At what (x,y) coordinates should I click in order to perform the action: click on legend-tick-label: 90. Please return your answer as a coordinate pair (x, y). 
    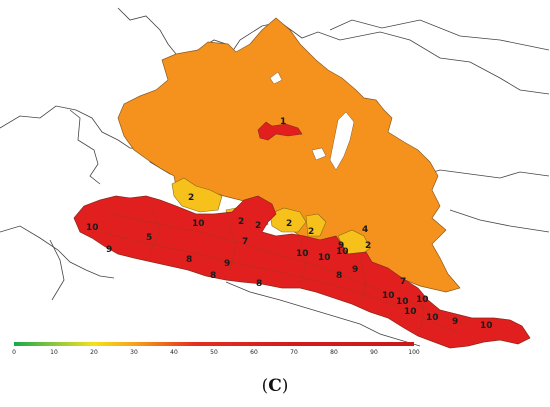
    Looking at the image, I should click on (374, 352).